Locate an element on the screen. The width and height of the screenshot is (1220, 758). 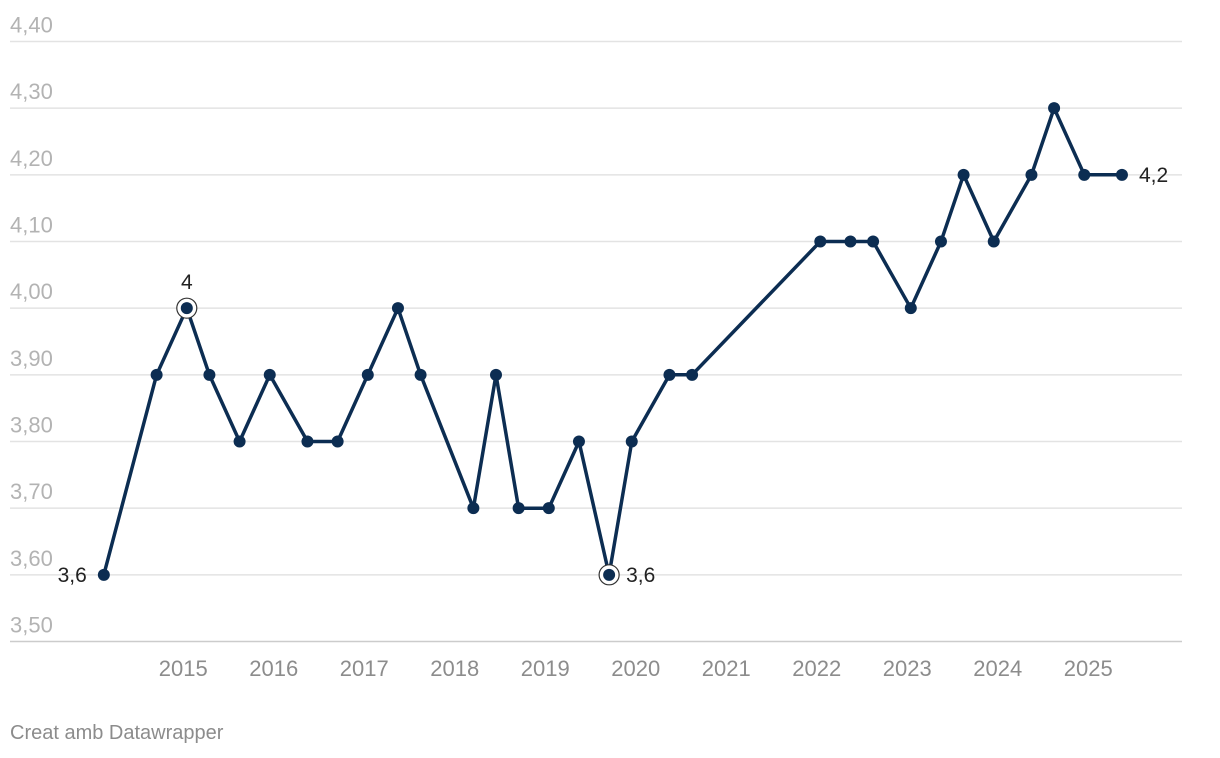
y-tick-label: 3,50 is located at coordinates (31, 625).